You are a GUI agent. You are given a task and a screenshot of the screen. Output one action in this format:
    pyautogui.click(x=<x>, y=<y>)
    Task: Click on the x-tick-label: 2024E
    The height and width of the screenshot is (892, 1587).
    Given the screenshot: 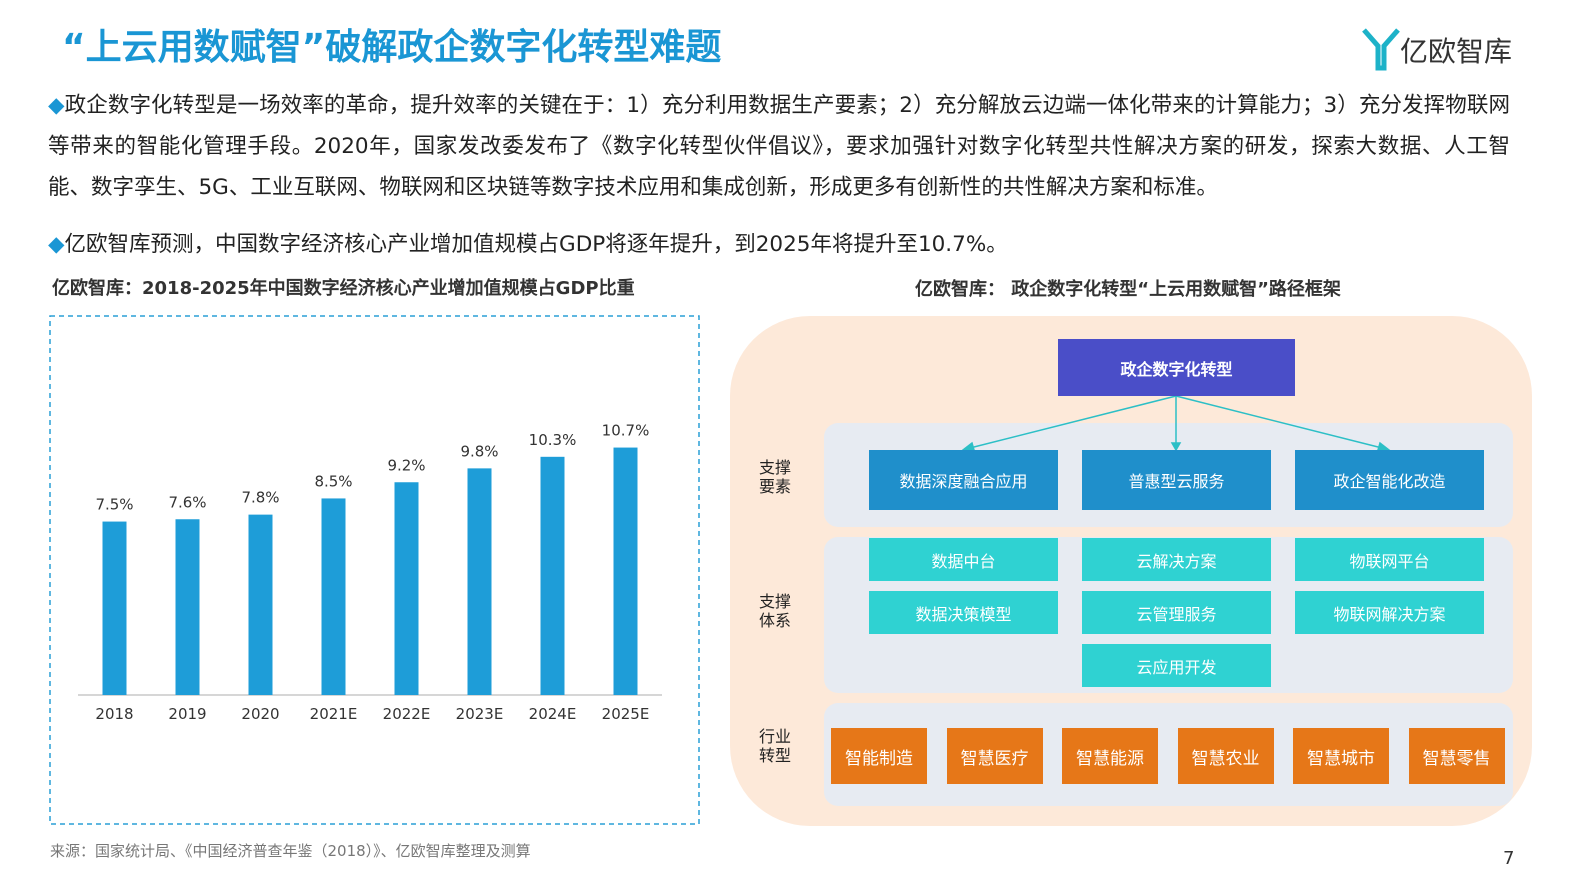 What is the action you would take?
    pyautogui.click(x=553, y=714)
    